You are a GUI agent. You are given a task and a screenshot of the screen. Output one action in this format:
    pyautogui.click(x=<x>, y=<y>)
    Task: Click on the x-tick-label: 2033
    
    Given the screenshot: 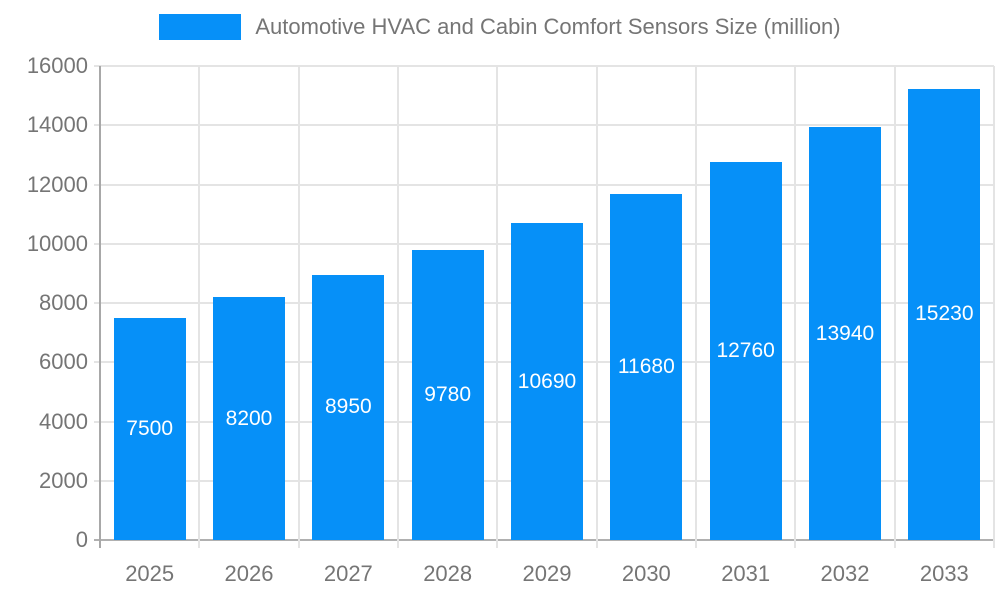 What is the action you would take?
    pyautogui.click(x=944, y=573)
    